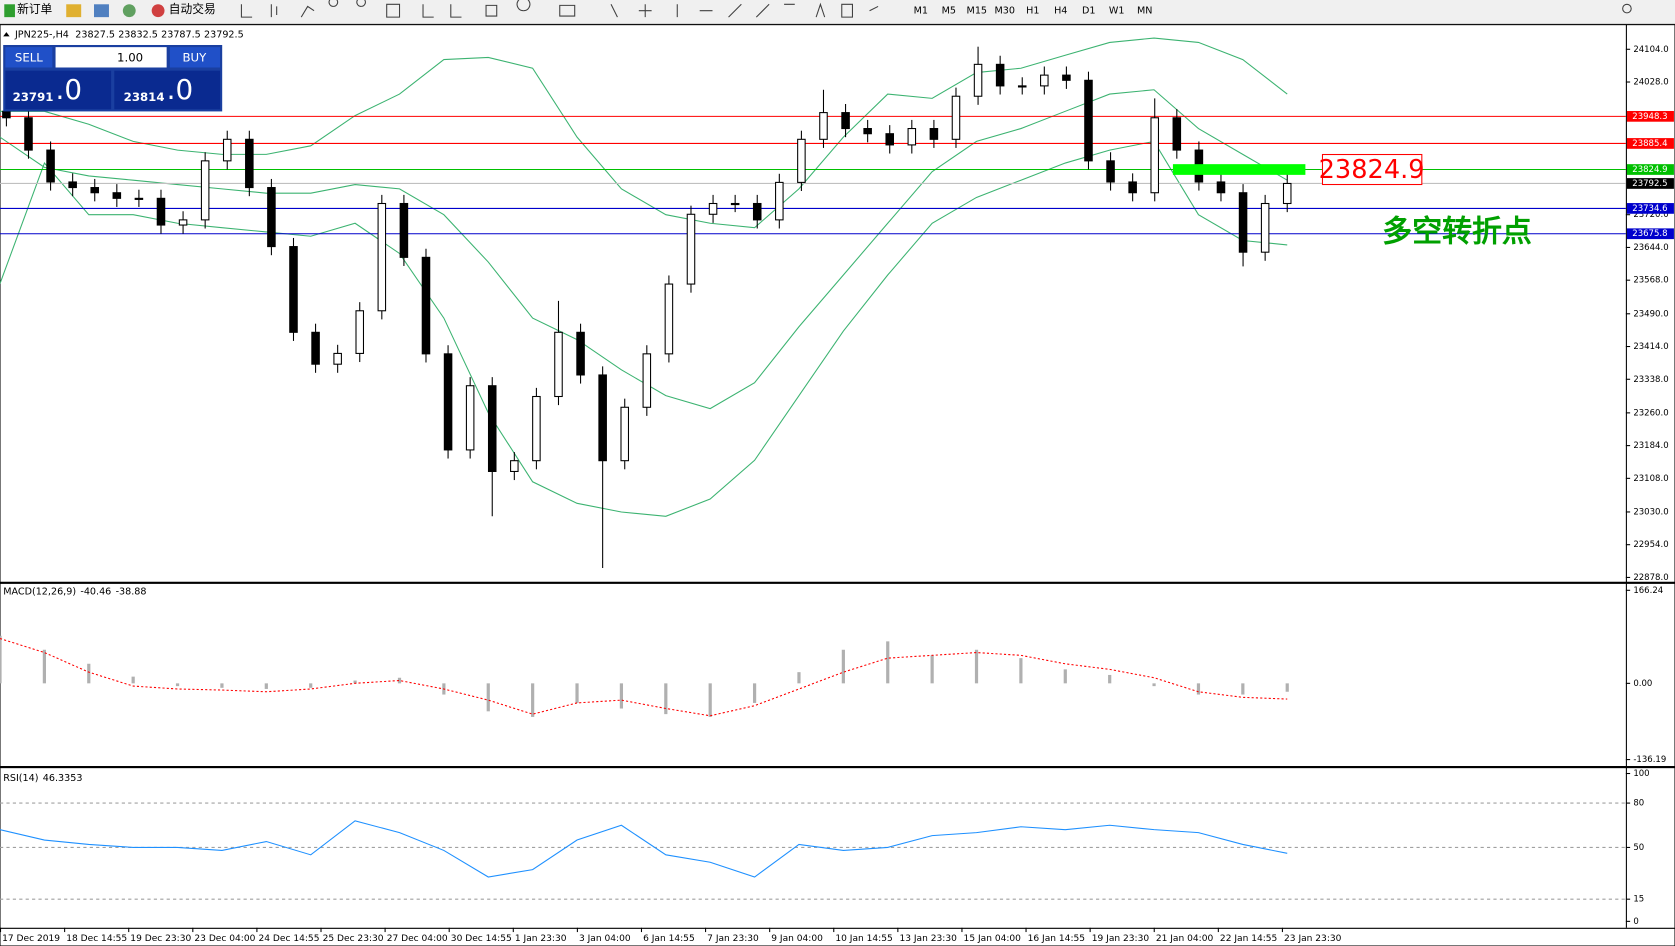 The image size is (1675, 946). What do you see at coordinates (1650, 479) in the screenshot?
I see `y-tick-label: 23108.0` at bounding box center [1650, 479].